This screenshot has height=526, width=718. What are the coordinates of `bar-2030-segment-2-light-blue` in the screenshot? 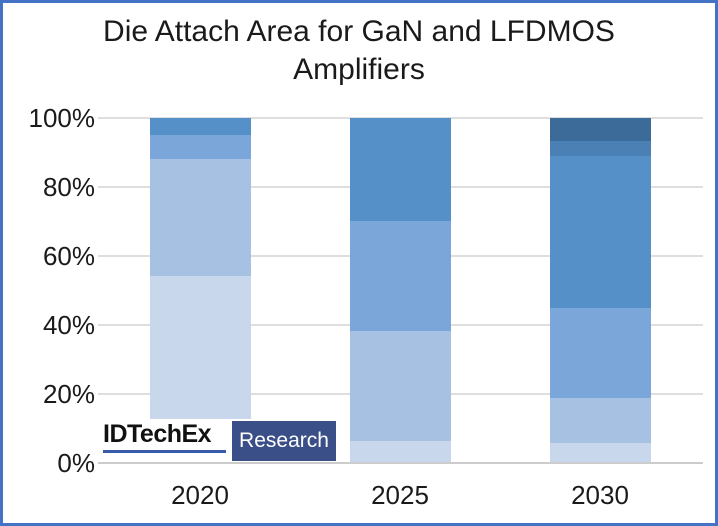 It's located at (600, 421).